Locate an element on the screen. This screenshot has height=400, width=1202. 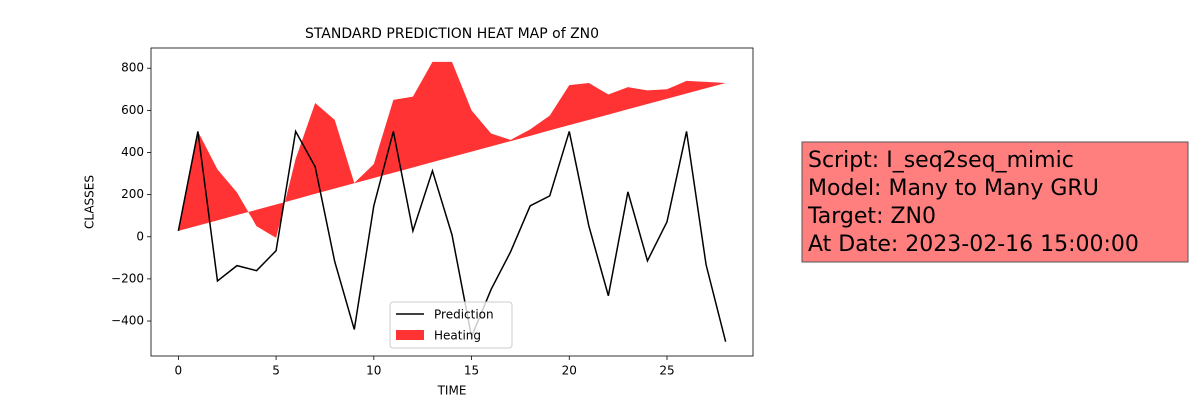
y-tick-label: 0 is located at coordinates (140, 236).